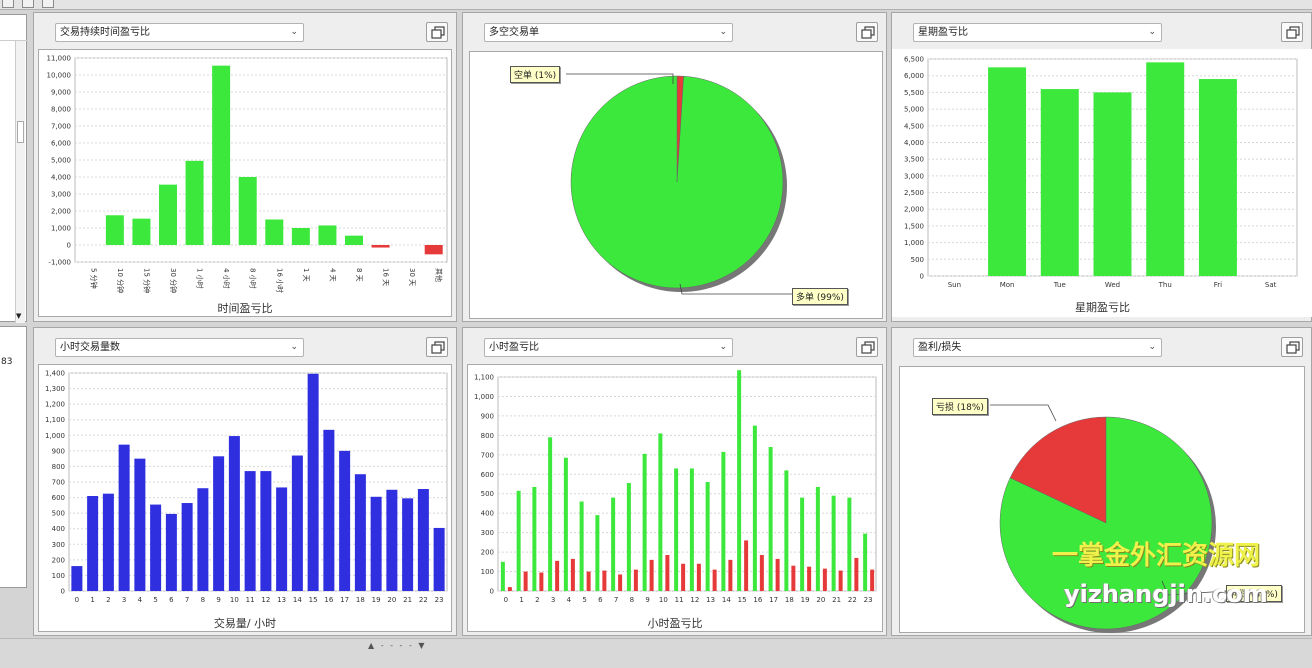  I want to click on chart-caption: 星期盈亏比, so click(1102, 307).